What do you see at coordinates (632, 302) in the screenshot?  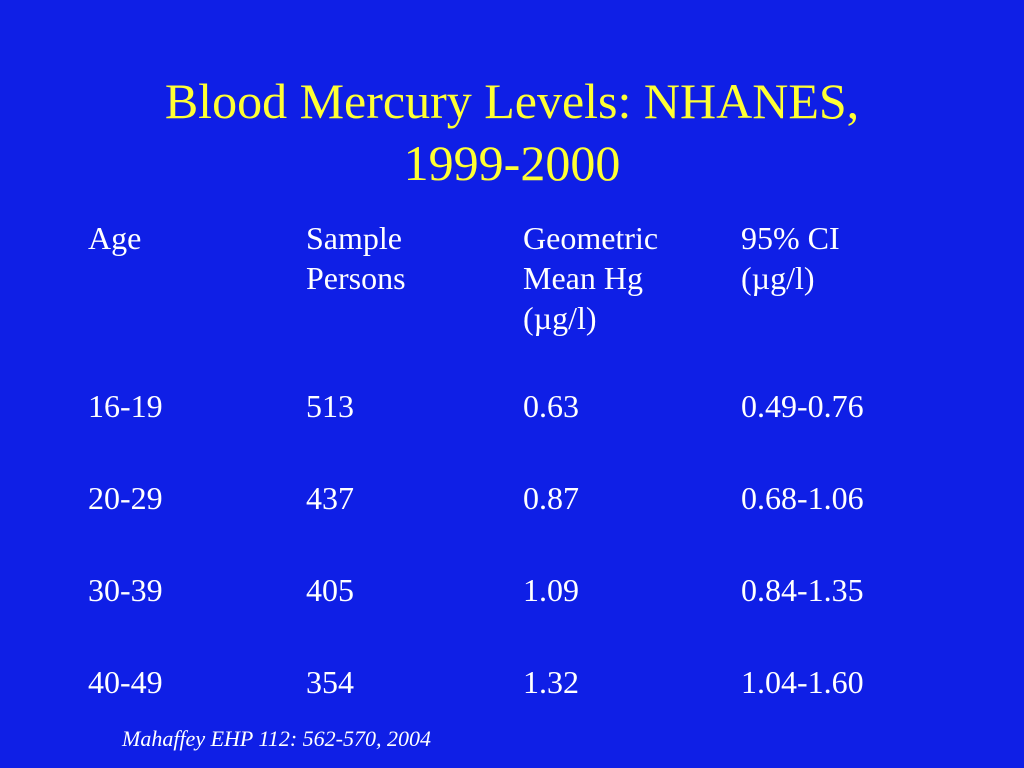 I see `header-geometric-mean: Geometric Mean Hg (µg/l)` at bounding box center [632, 302].